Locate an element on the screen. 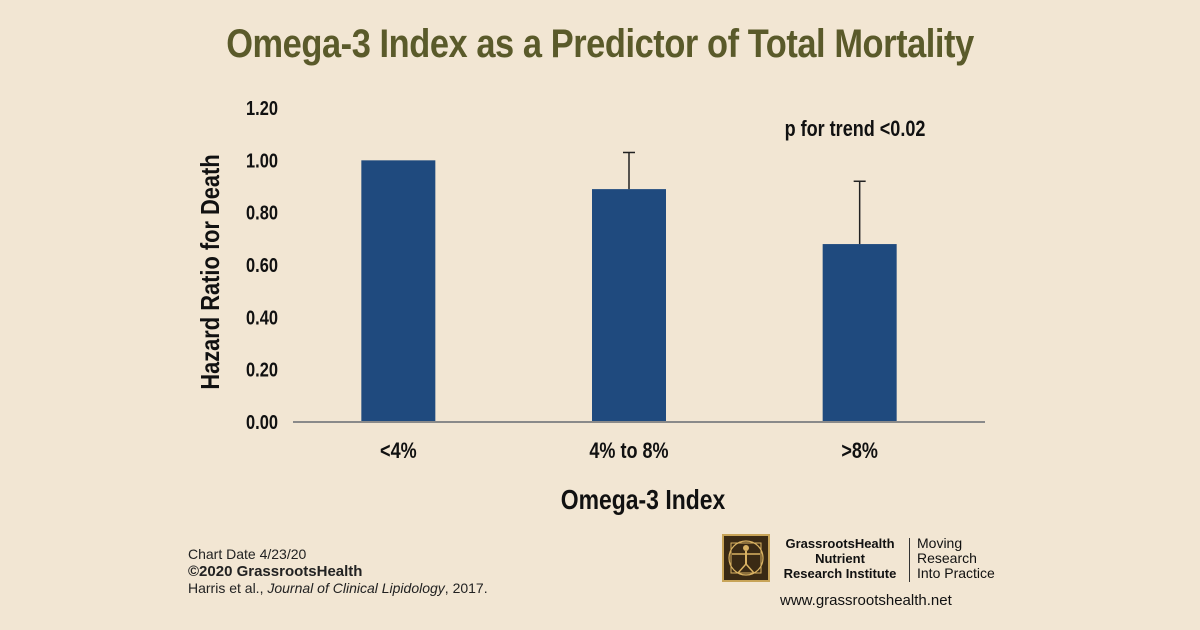  chart-date: Chart Date 4/23/20 is located at coordinates (247, 554).